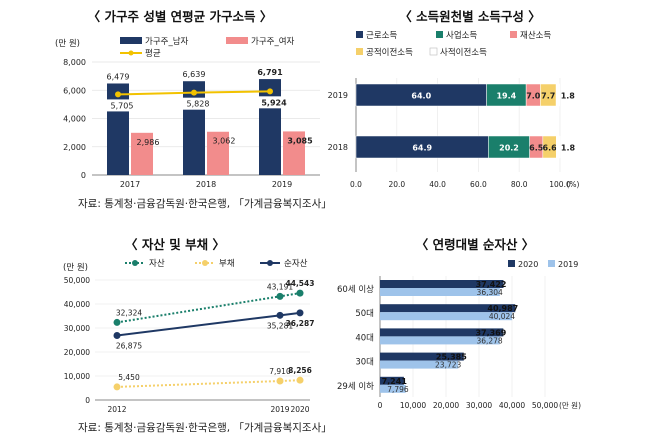 Image resolution: width=647 pixels, height=443 pixels. I want to click on chart1-avg-label: 5,705, so click(122, 105).